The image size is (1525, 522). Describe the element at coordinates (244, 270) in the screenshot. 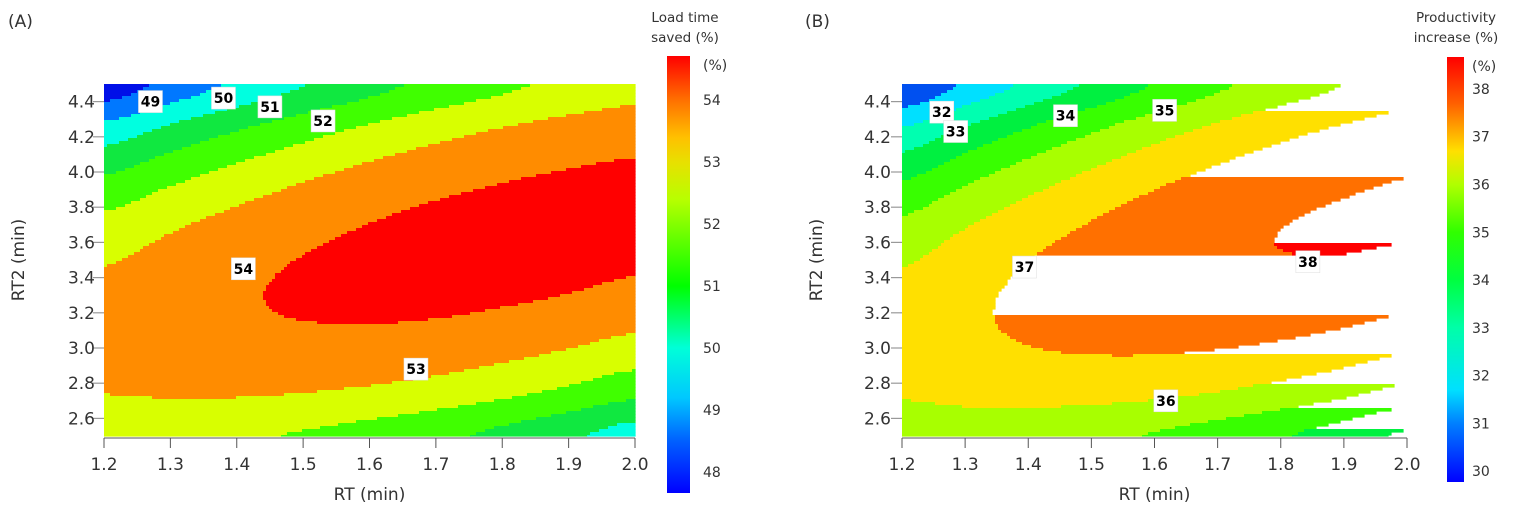

I see `contour-label-text: 54` at that location.